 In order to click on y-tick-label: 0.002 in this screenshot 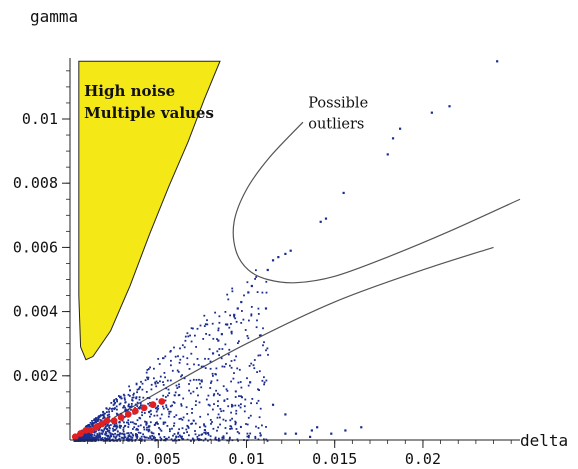, I will do `click(35, 376)`.